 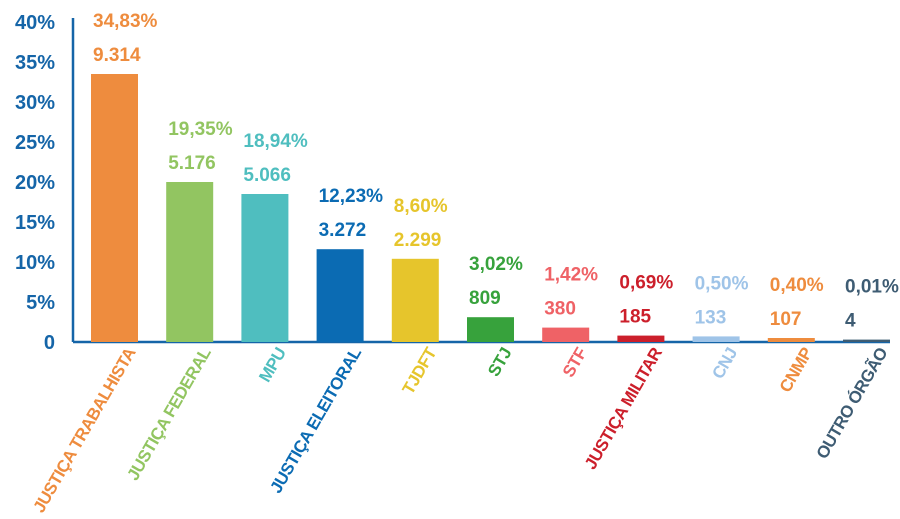 What do you see at coordinates (421, 206) in the screenshot?
I see `percent-label: 8,60%` at bounding box center [421, 206].